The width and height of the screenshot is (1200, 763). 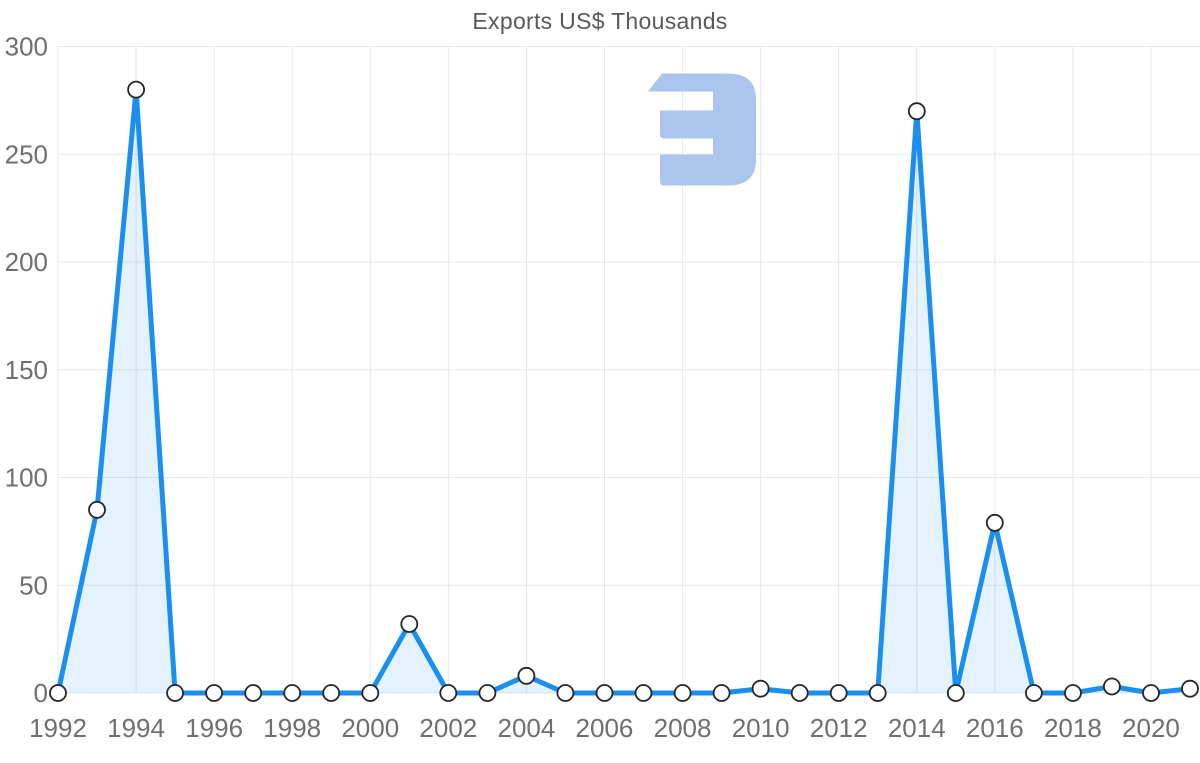 I want to click on x-tick-label: 2010, so click(x=761, y=728).